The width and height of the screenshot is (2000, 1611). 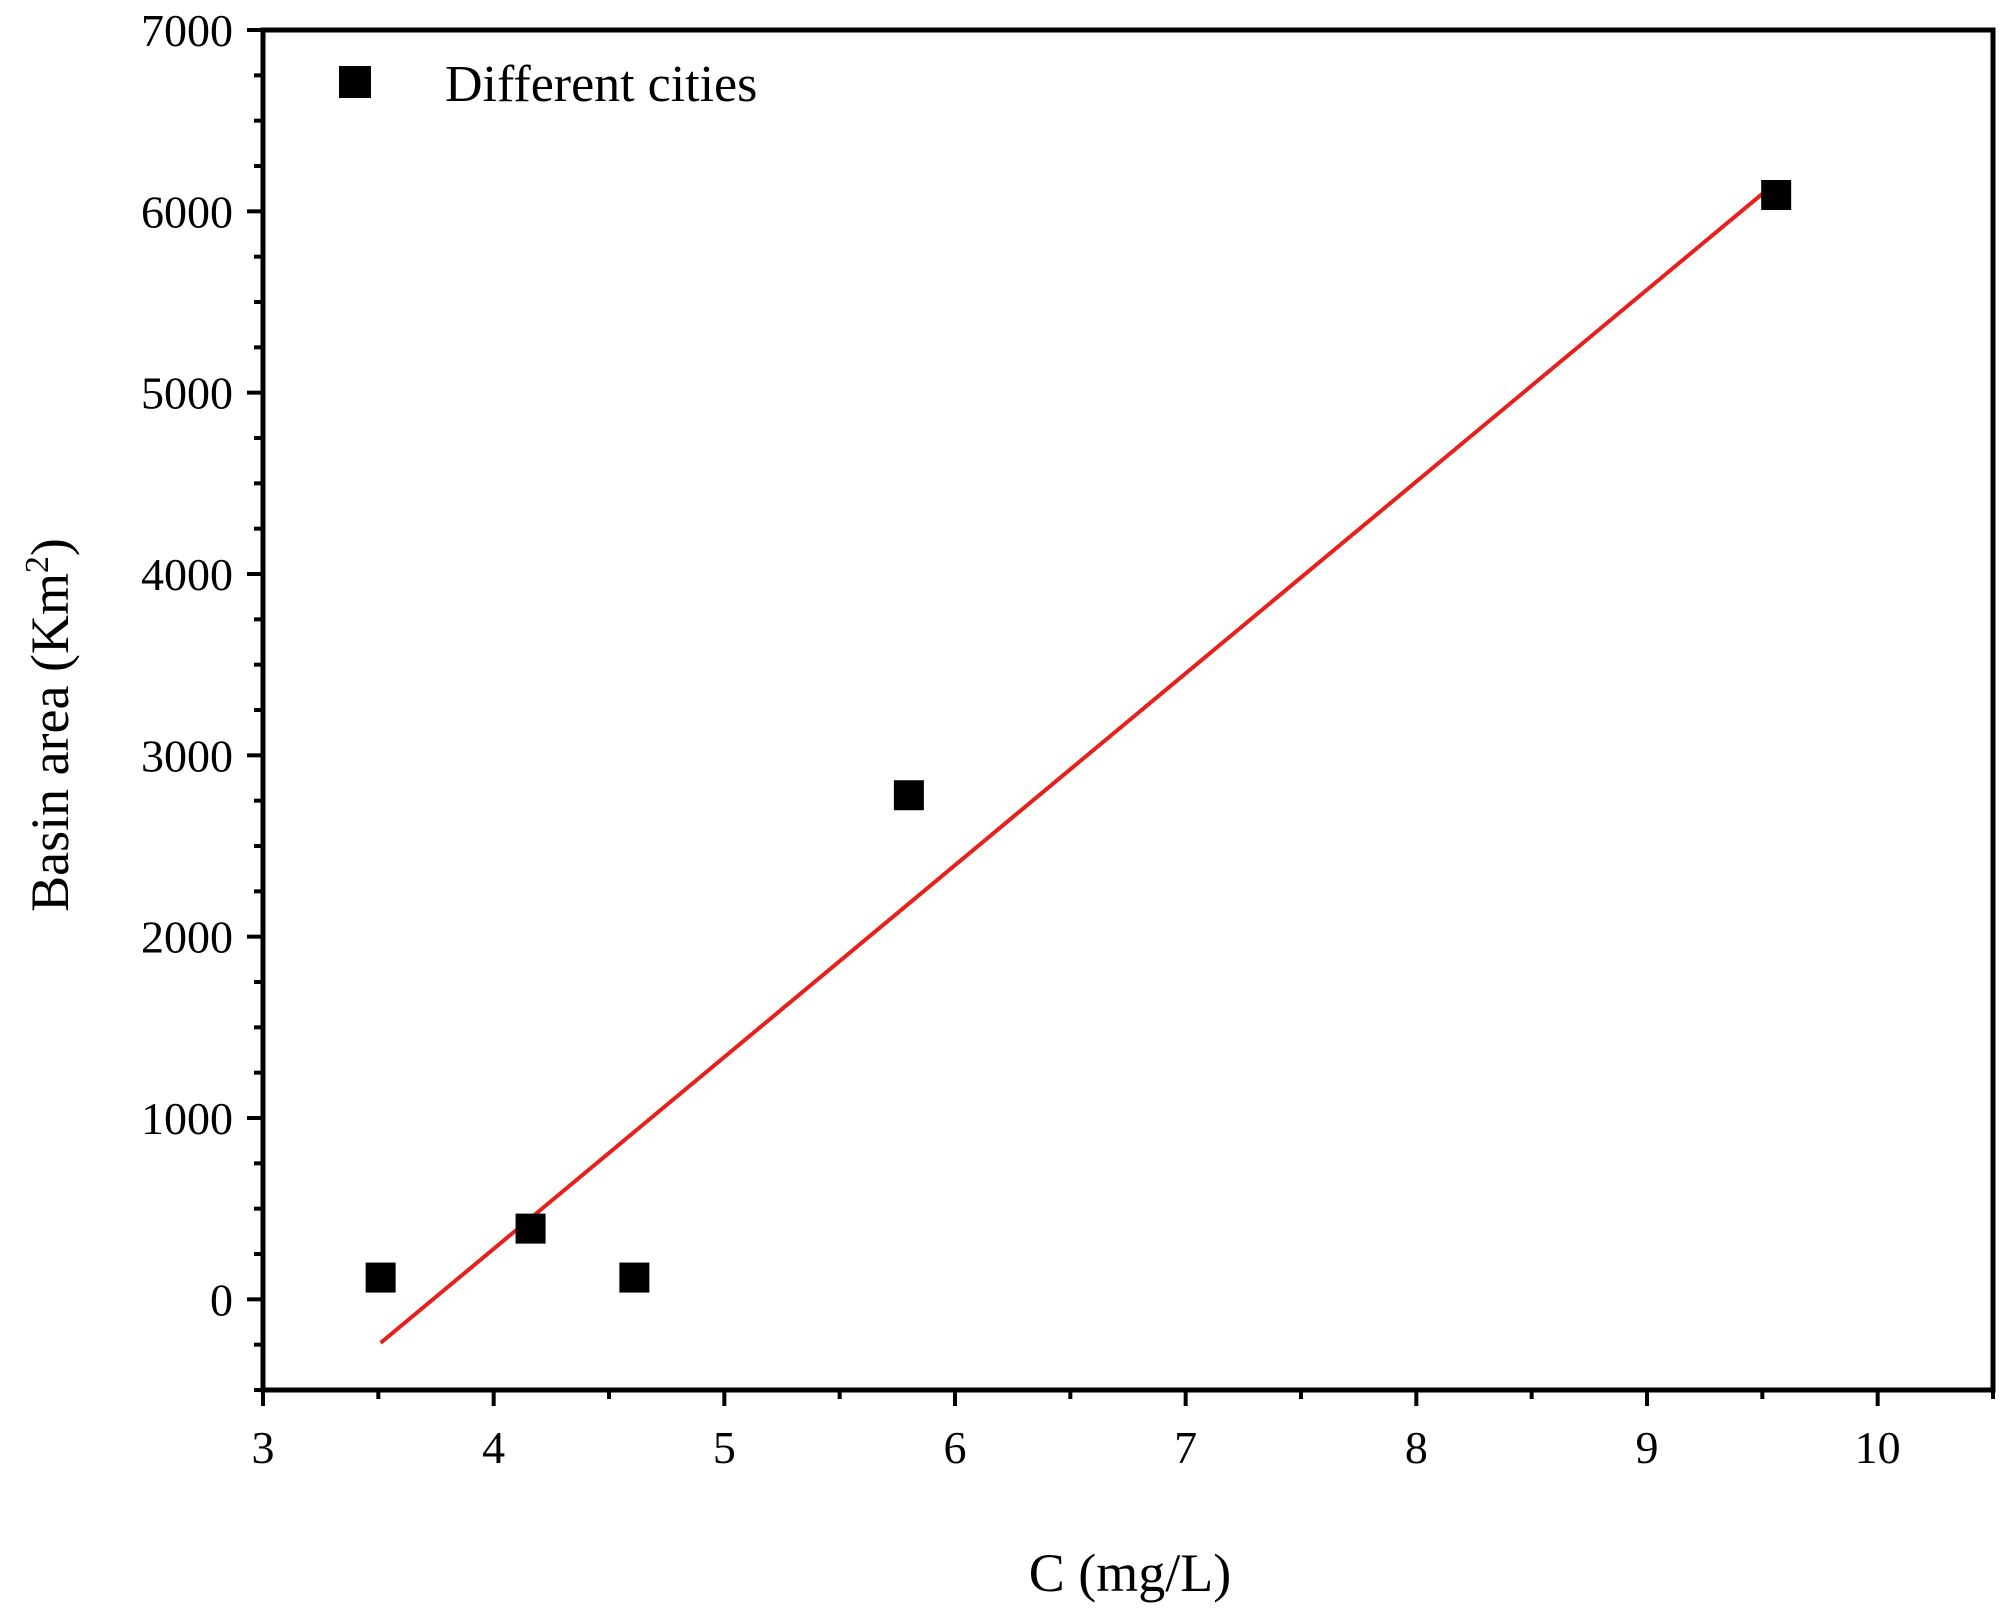 I want to click on y-tick-label: 2000, so click(x=187, y=937).